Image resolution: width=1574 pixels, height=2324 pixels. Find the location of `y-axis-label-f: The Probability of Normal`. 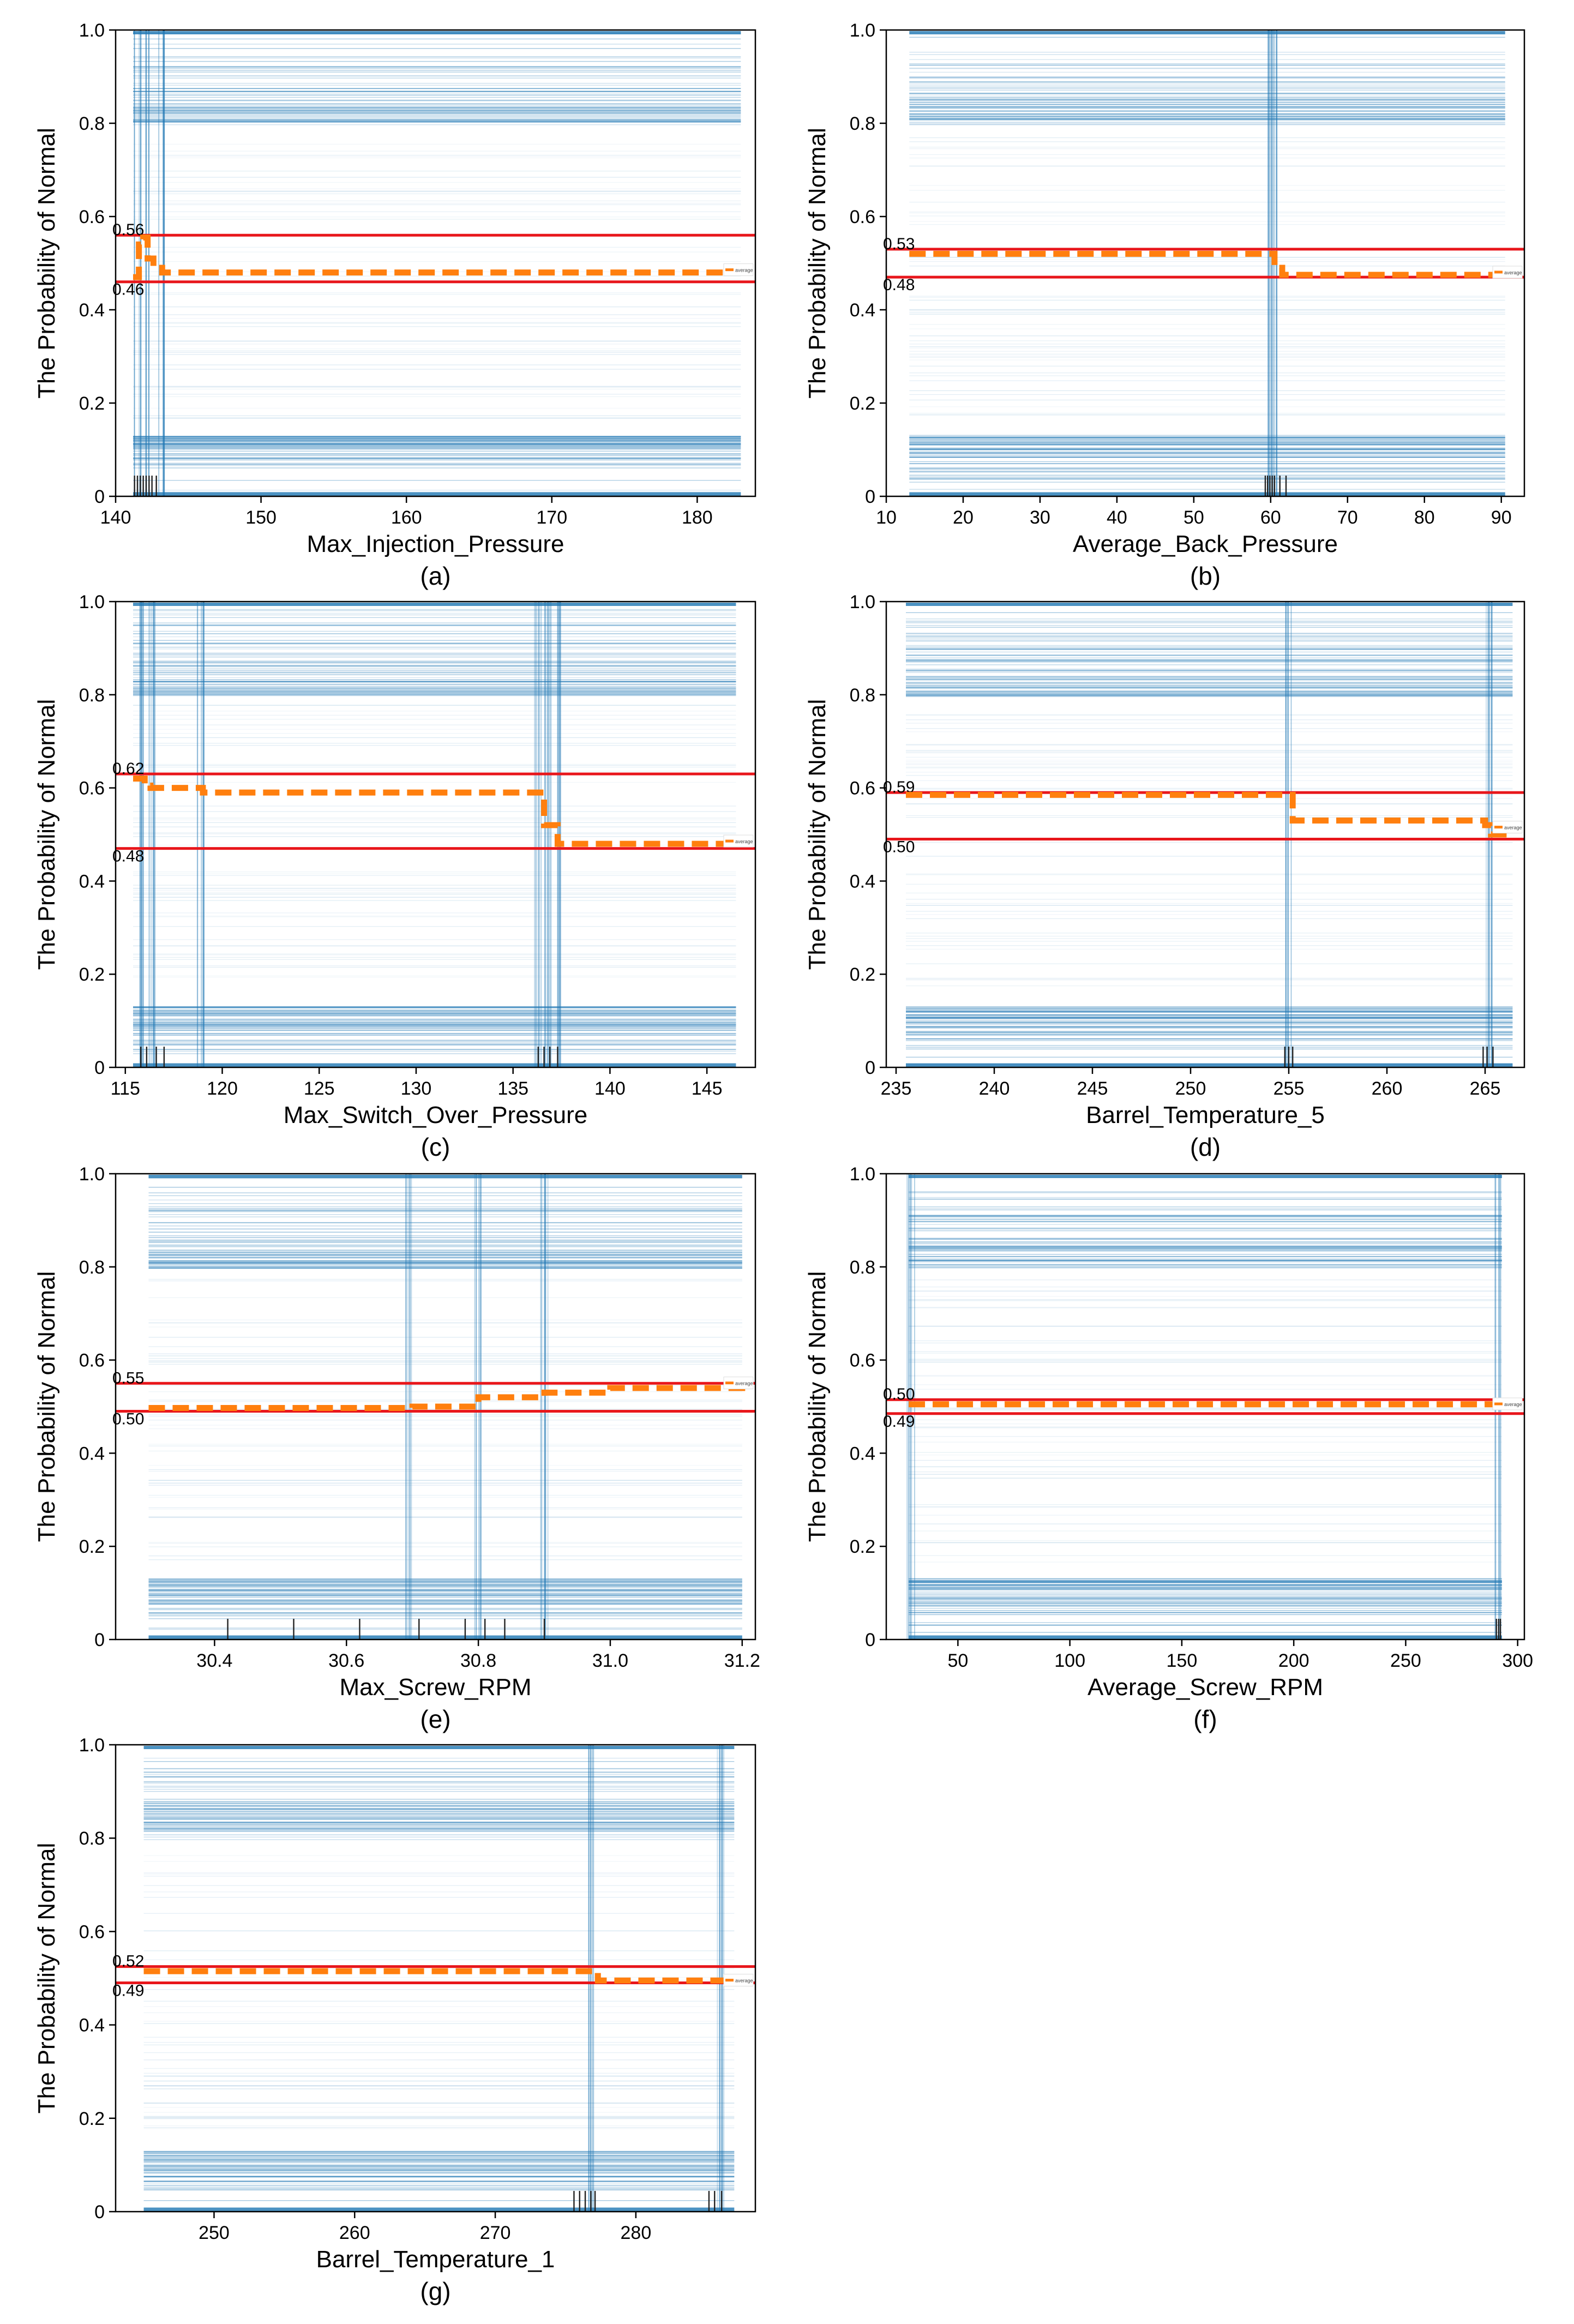

y-axis-label-f: The Probability of Normal is located at coordinates (818, 1406).